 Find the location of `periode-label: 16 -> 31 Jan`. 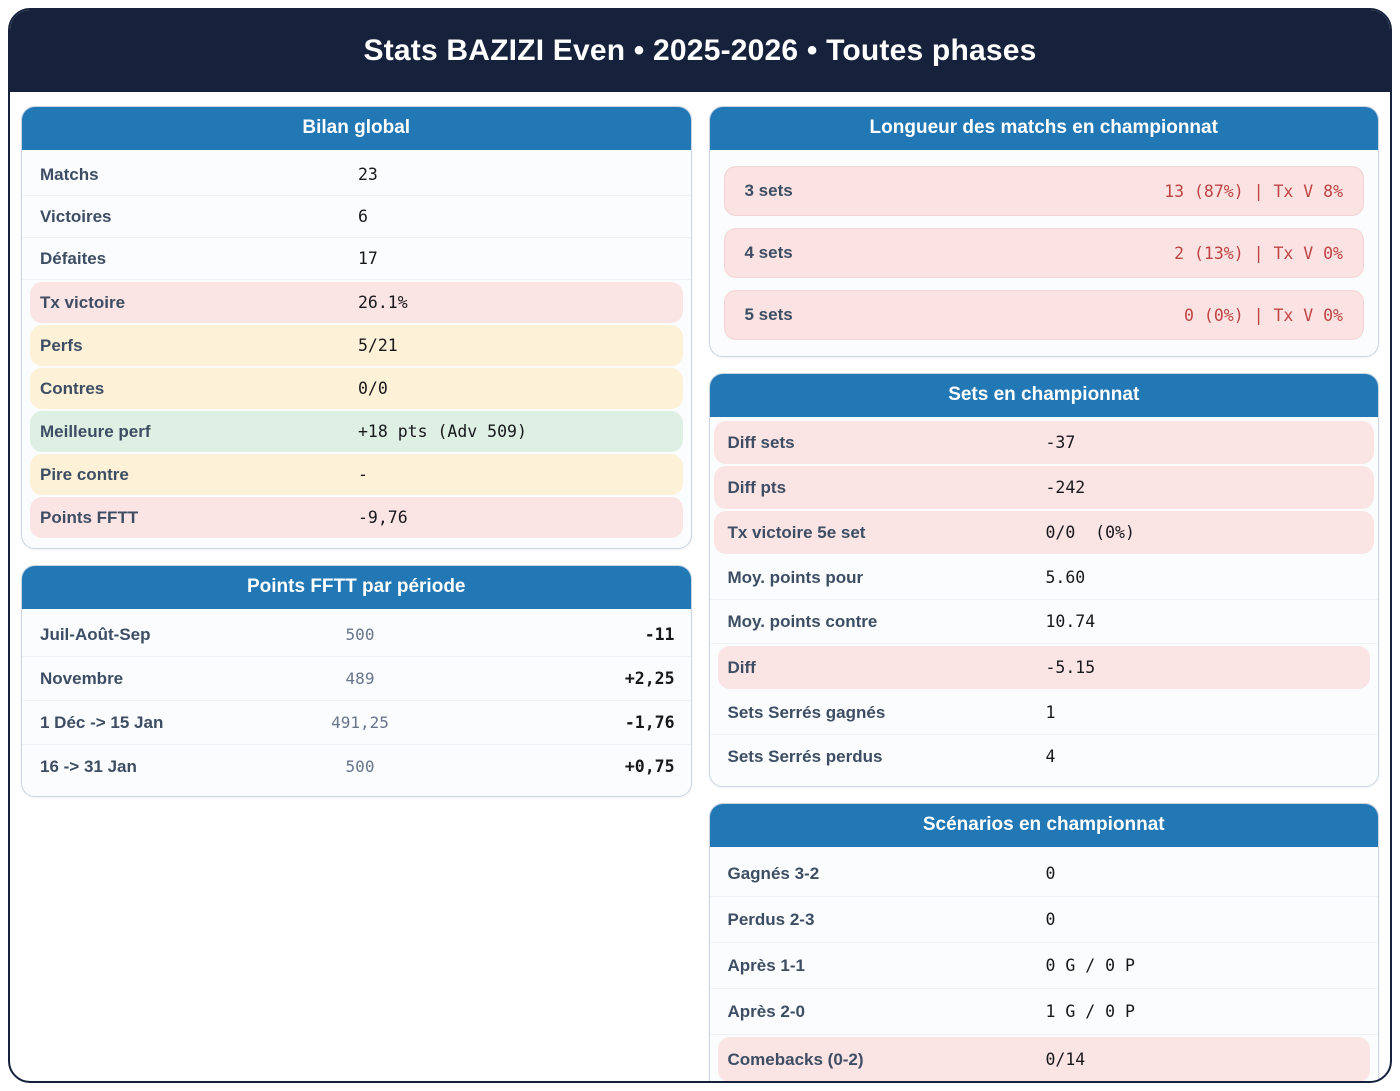

periode-label: 16 -> 31 Jan is located at coordinates (88, 766).